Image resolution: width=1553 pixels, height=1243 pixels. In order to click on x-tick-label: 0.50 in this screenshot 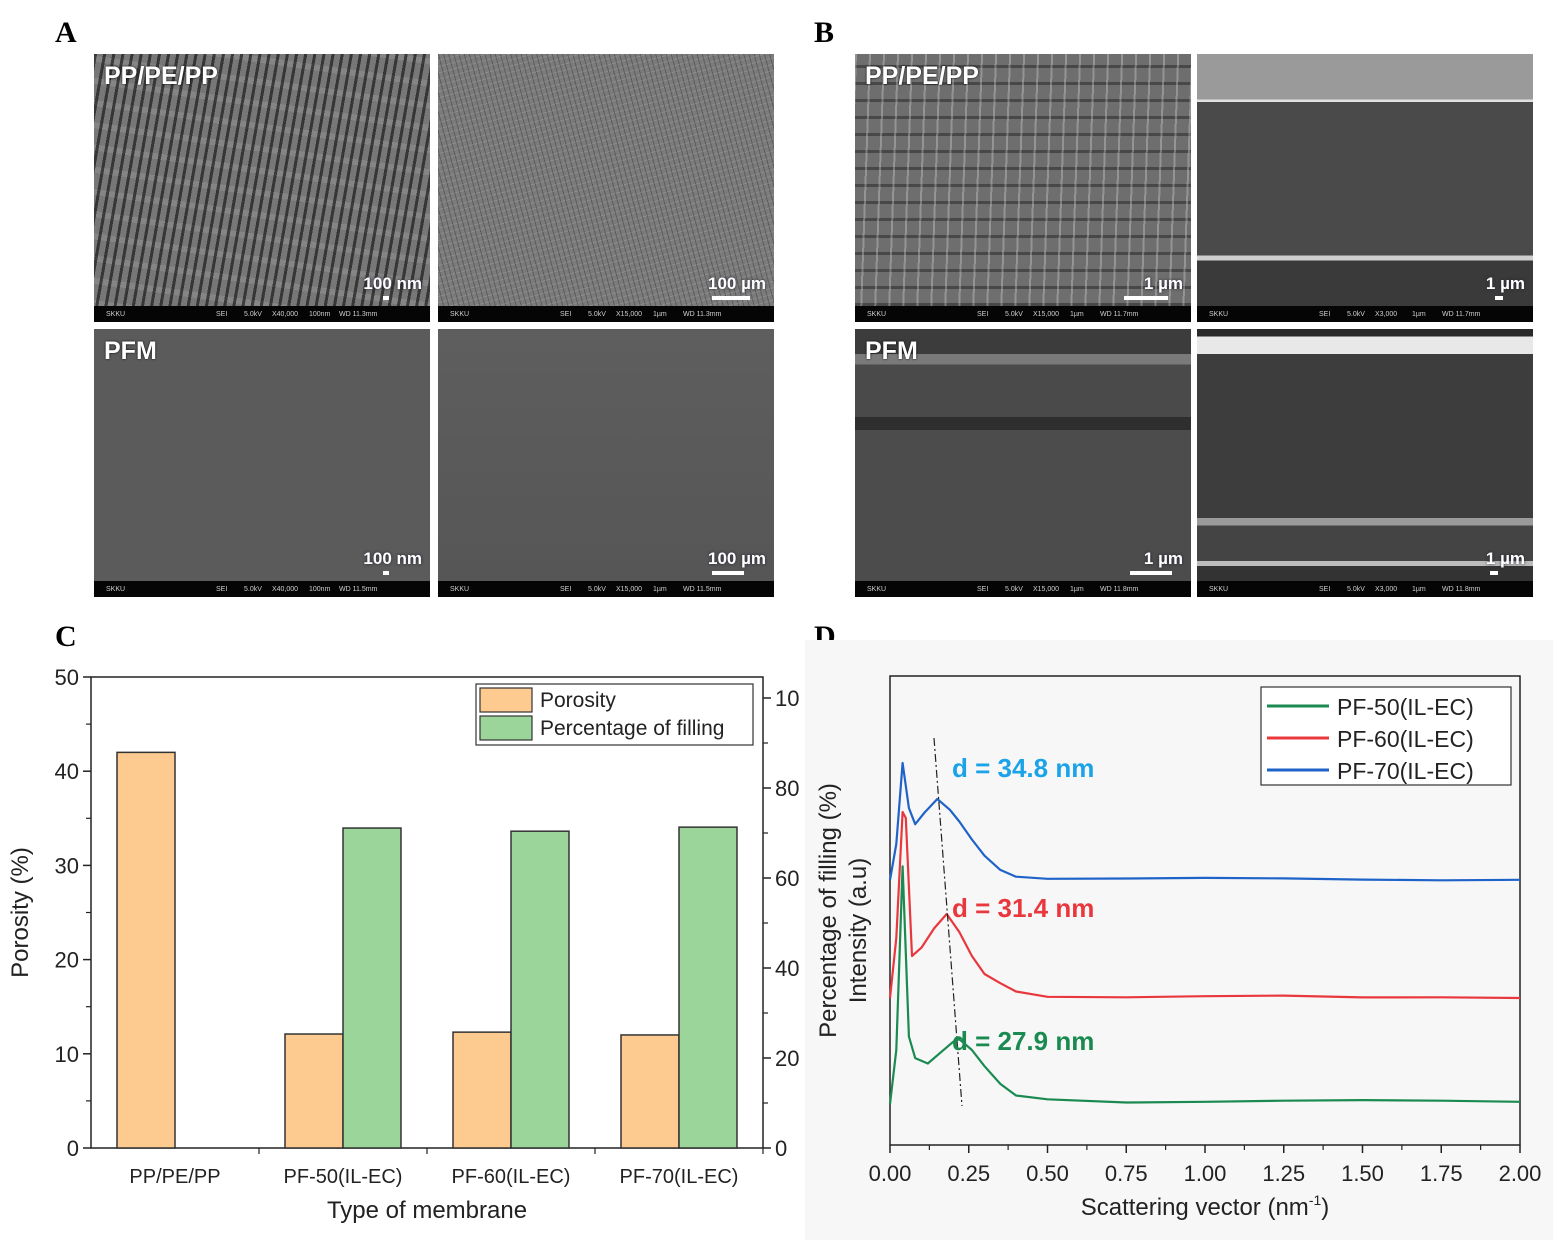, I will do `click(1047, 1173)`.